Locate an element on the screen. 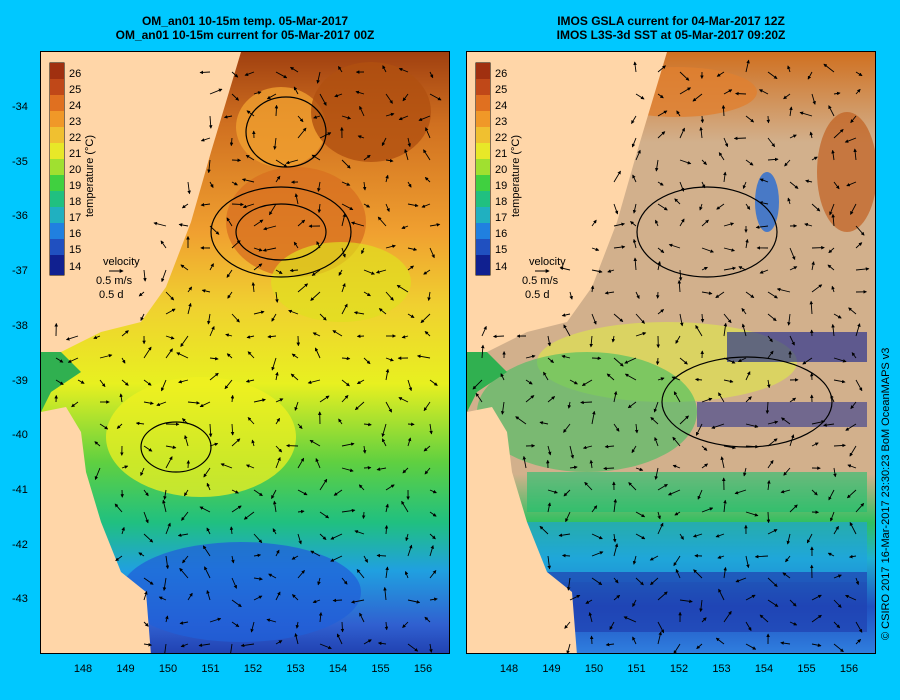 The height and width of the screenshot is (700, 900). latitude-tick: -43 is located at coordinates (20, 599).